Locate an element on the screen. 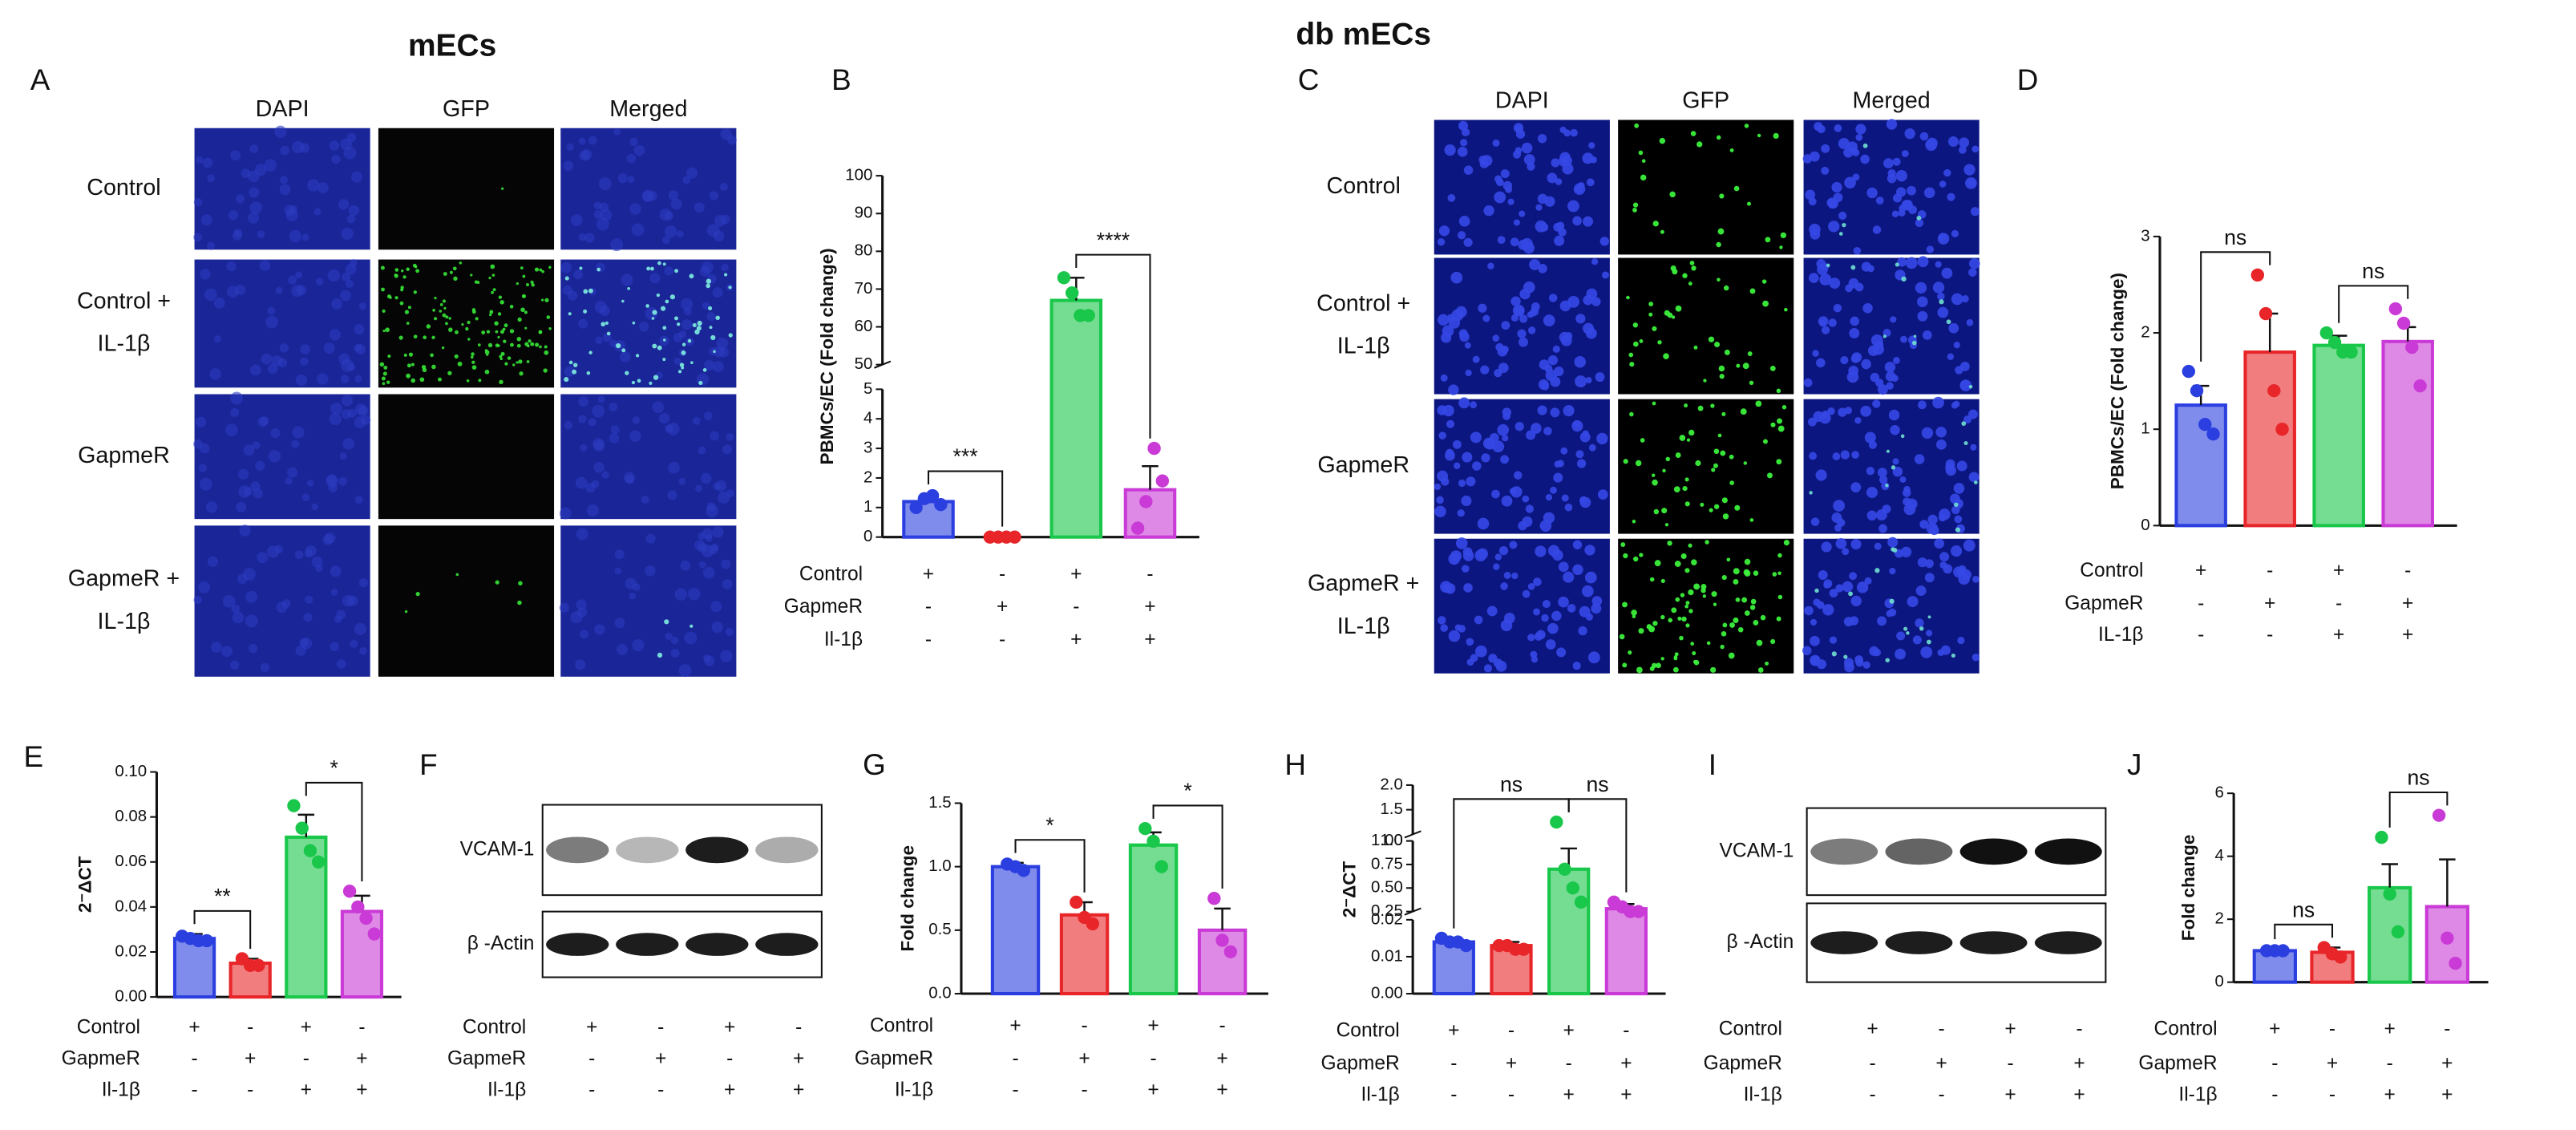  condition-name: Control is located at coordinates (494, 1028).